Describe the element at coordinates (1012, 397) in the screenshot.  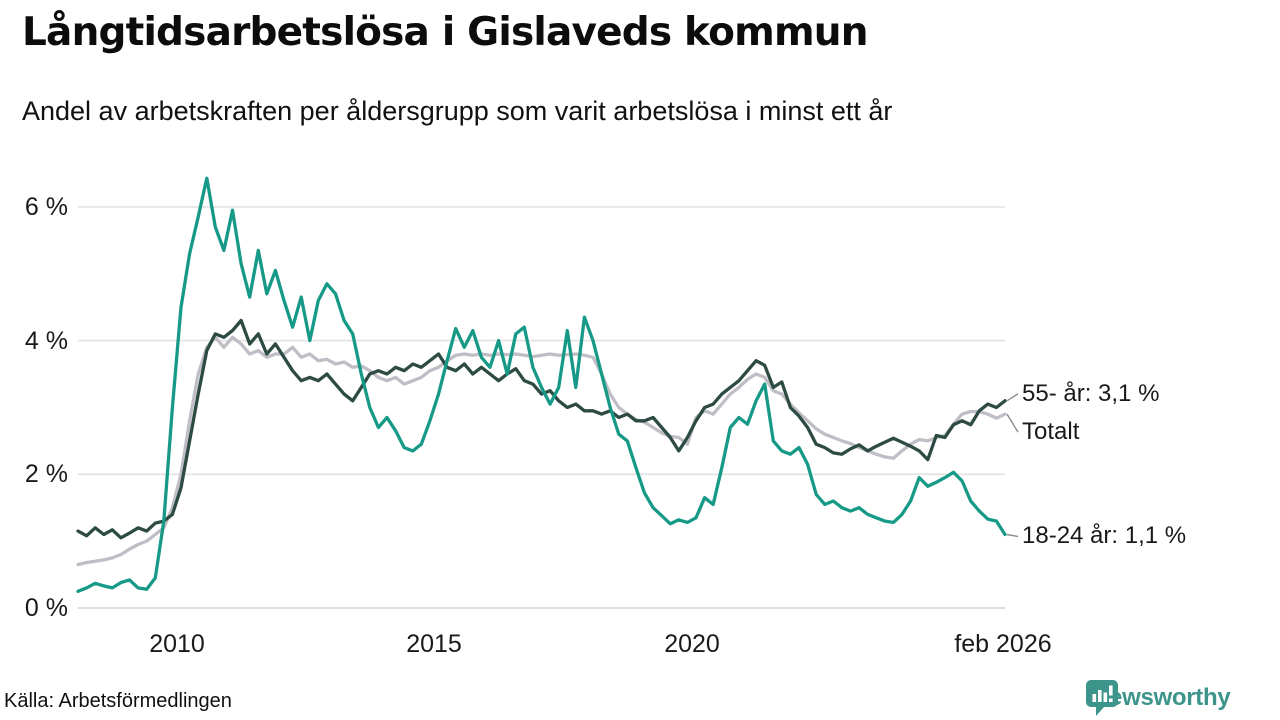
I see `label-connector-55-ar` at that location.